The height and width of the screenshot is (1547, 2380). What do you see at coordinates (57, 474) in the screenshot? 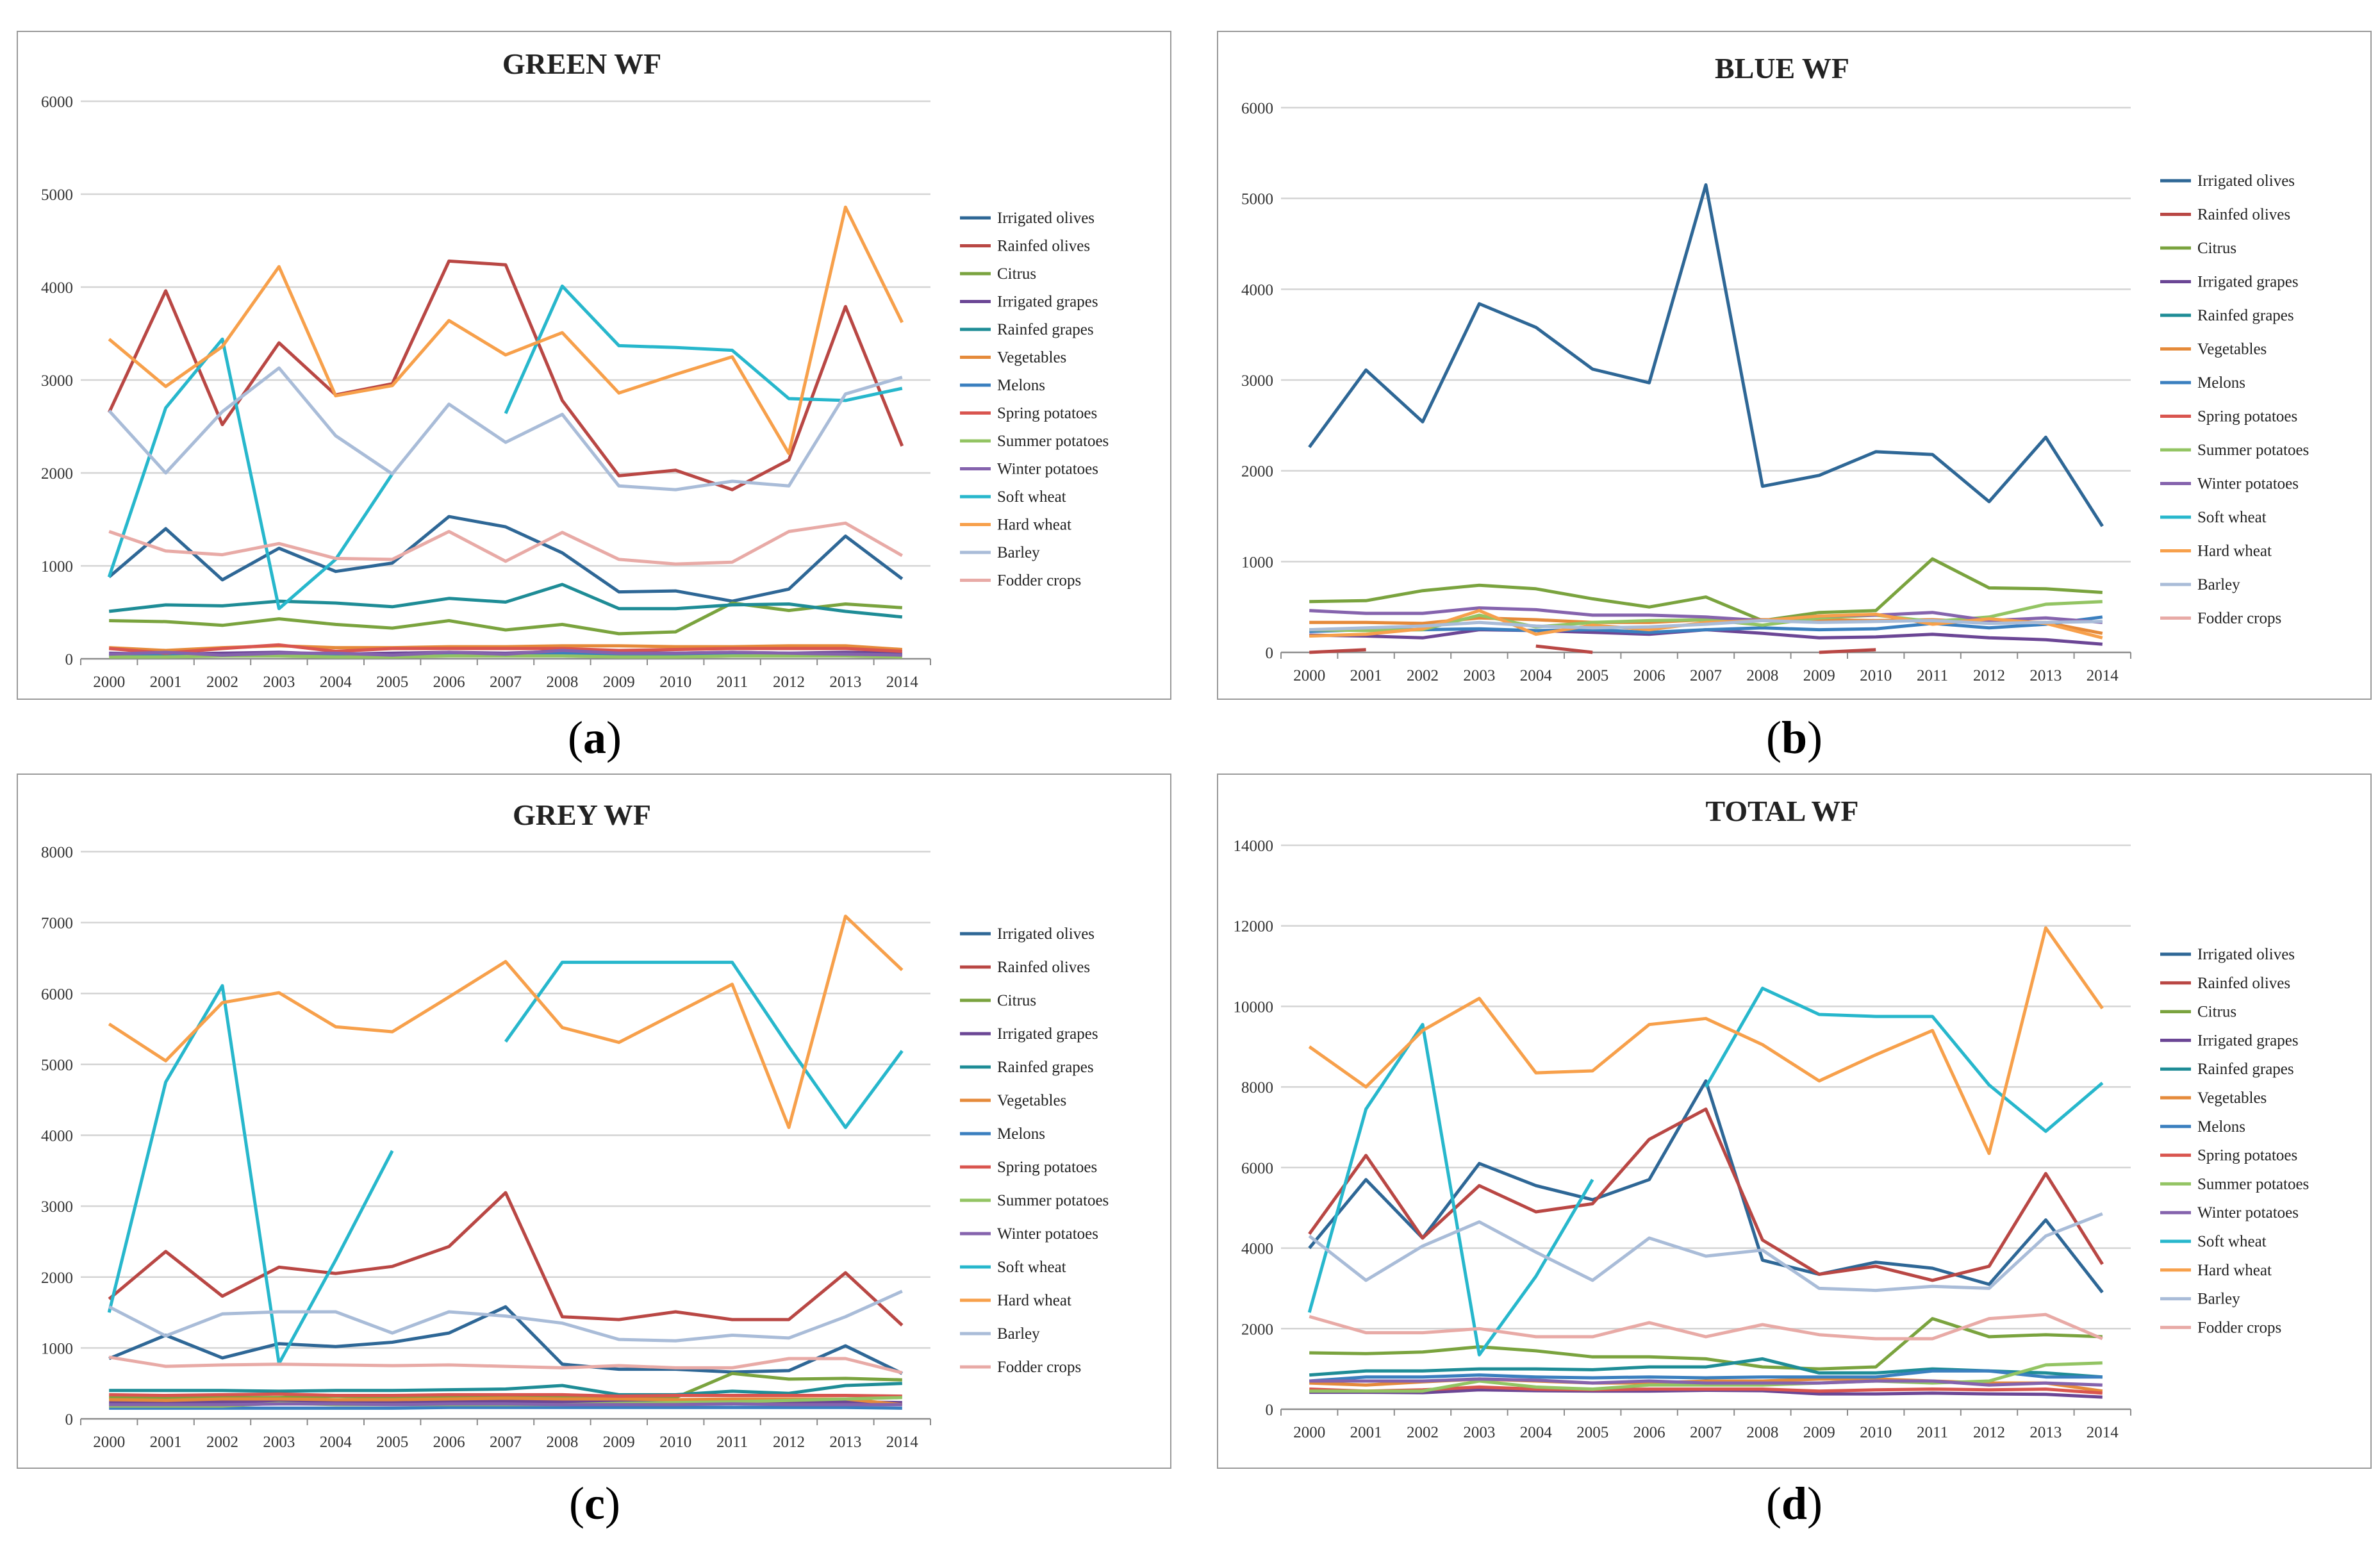
I see `y-tick-label: 2000` at bounding box center [57, 474].